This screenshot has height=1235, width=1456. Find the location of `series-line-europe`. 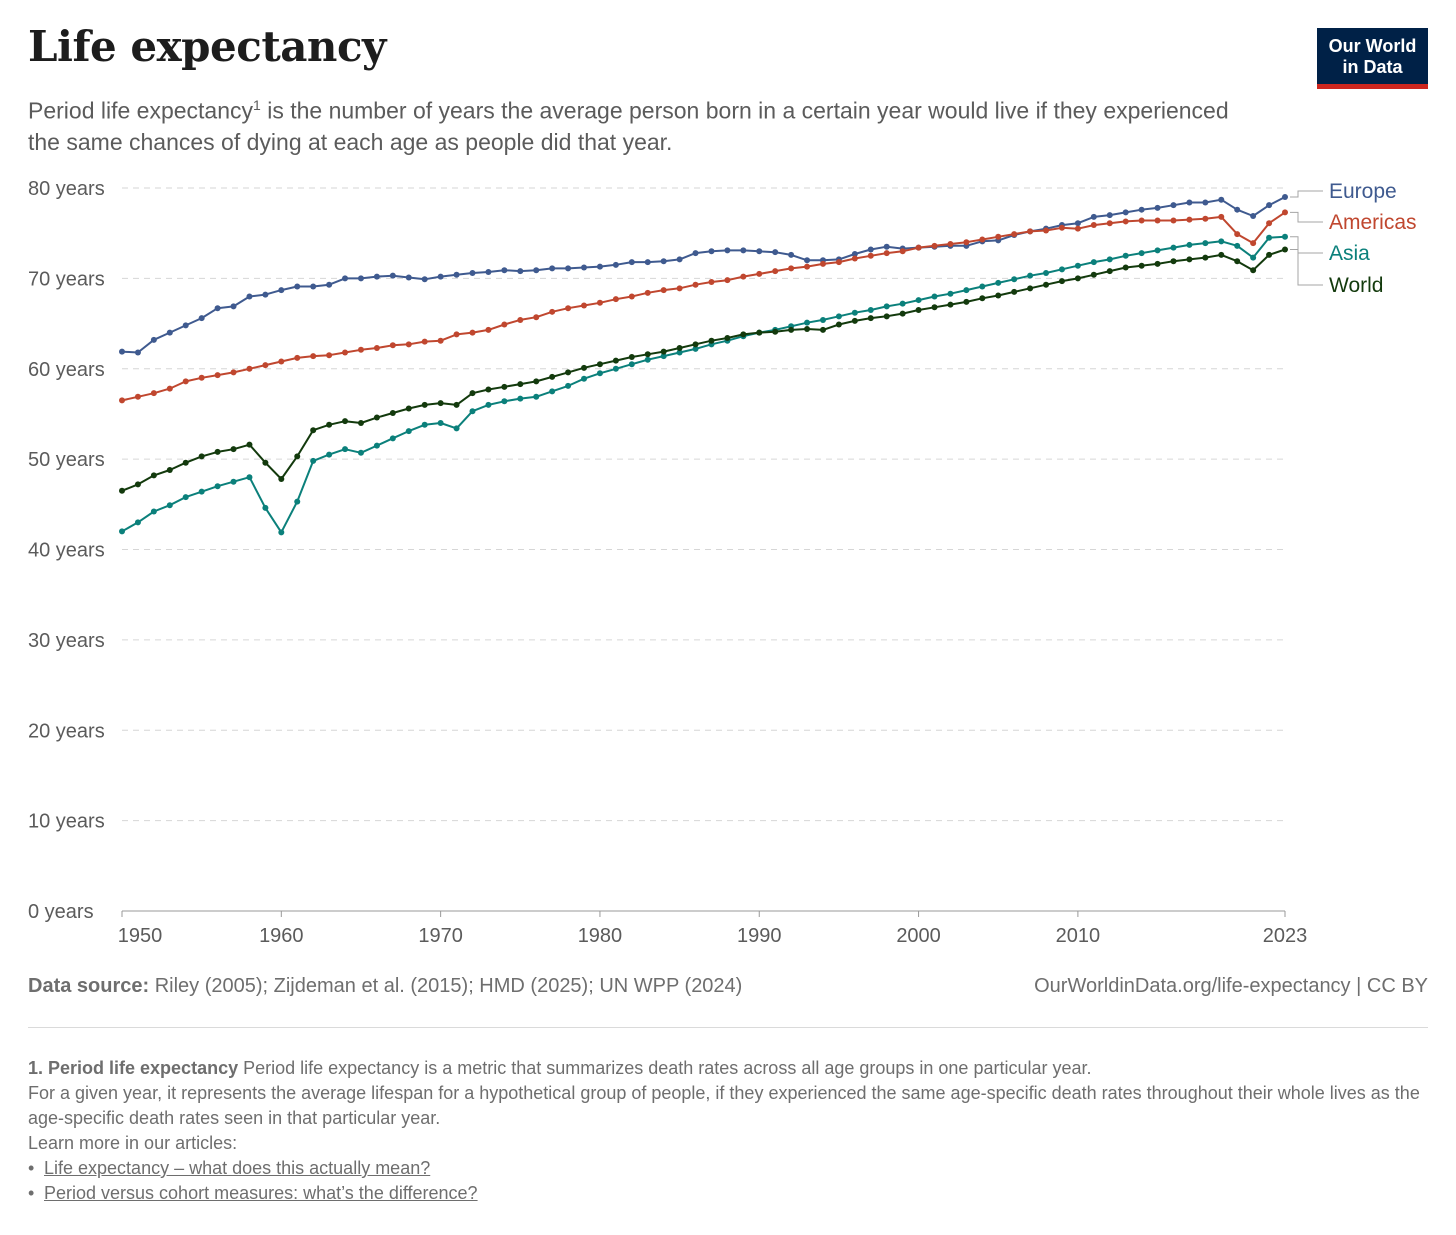

series-line-europe is located at coordinates (703, 275).